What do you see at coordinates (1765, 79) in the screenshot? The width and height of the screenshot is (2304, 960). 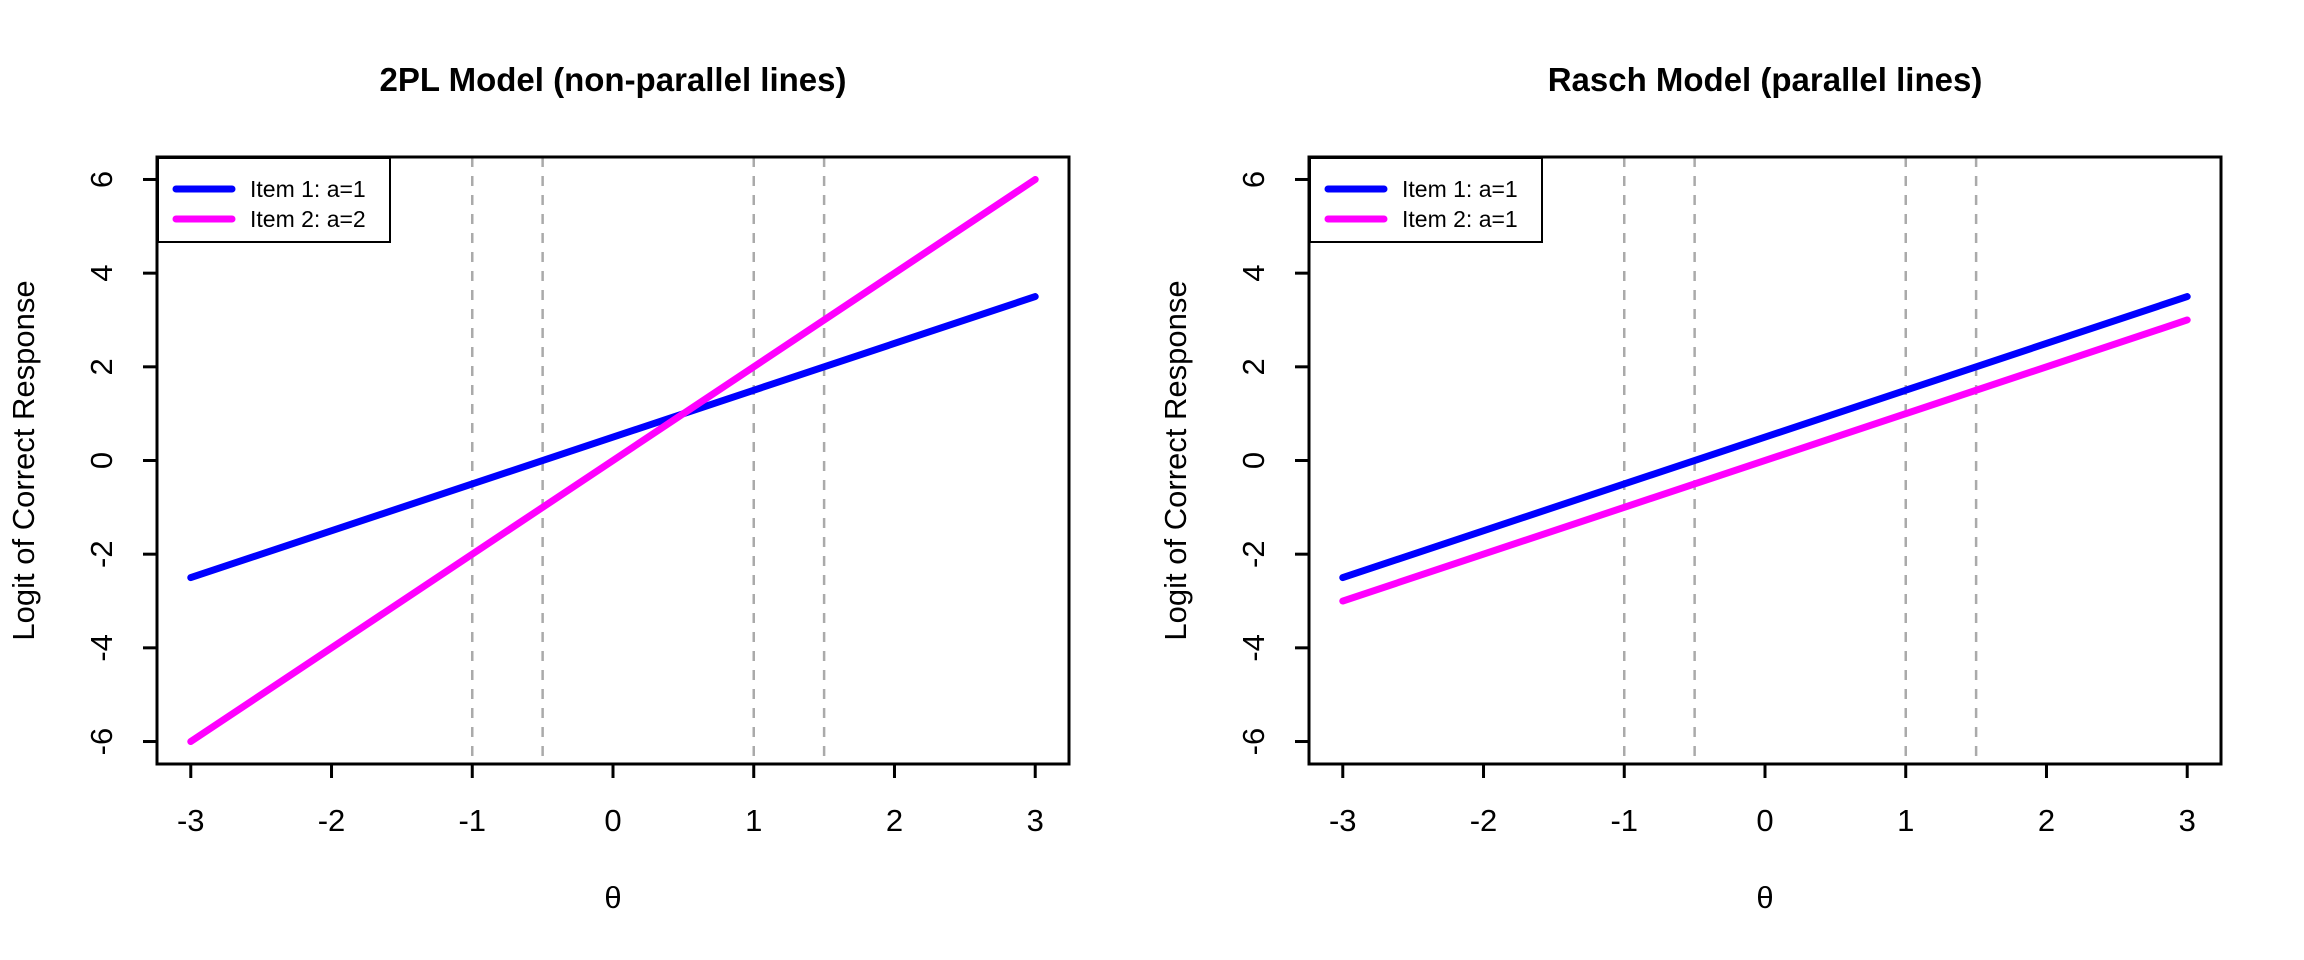 I see `panel-title: Rasch Model (parallel lines)` at bounding box center [1765, 79].